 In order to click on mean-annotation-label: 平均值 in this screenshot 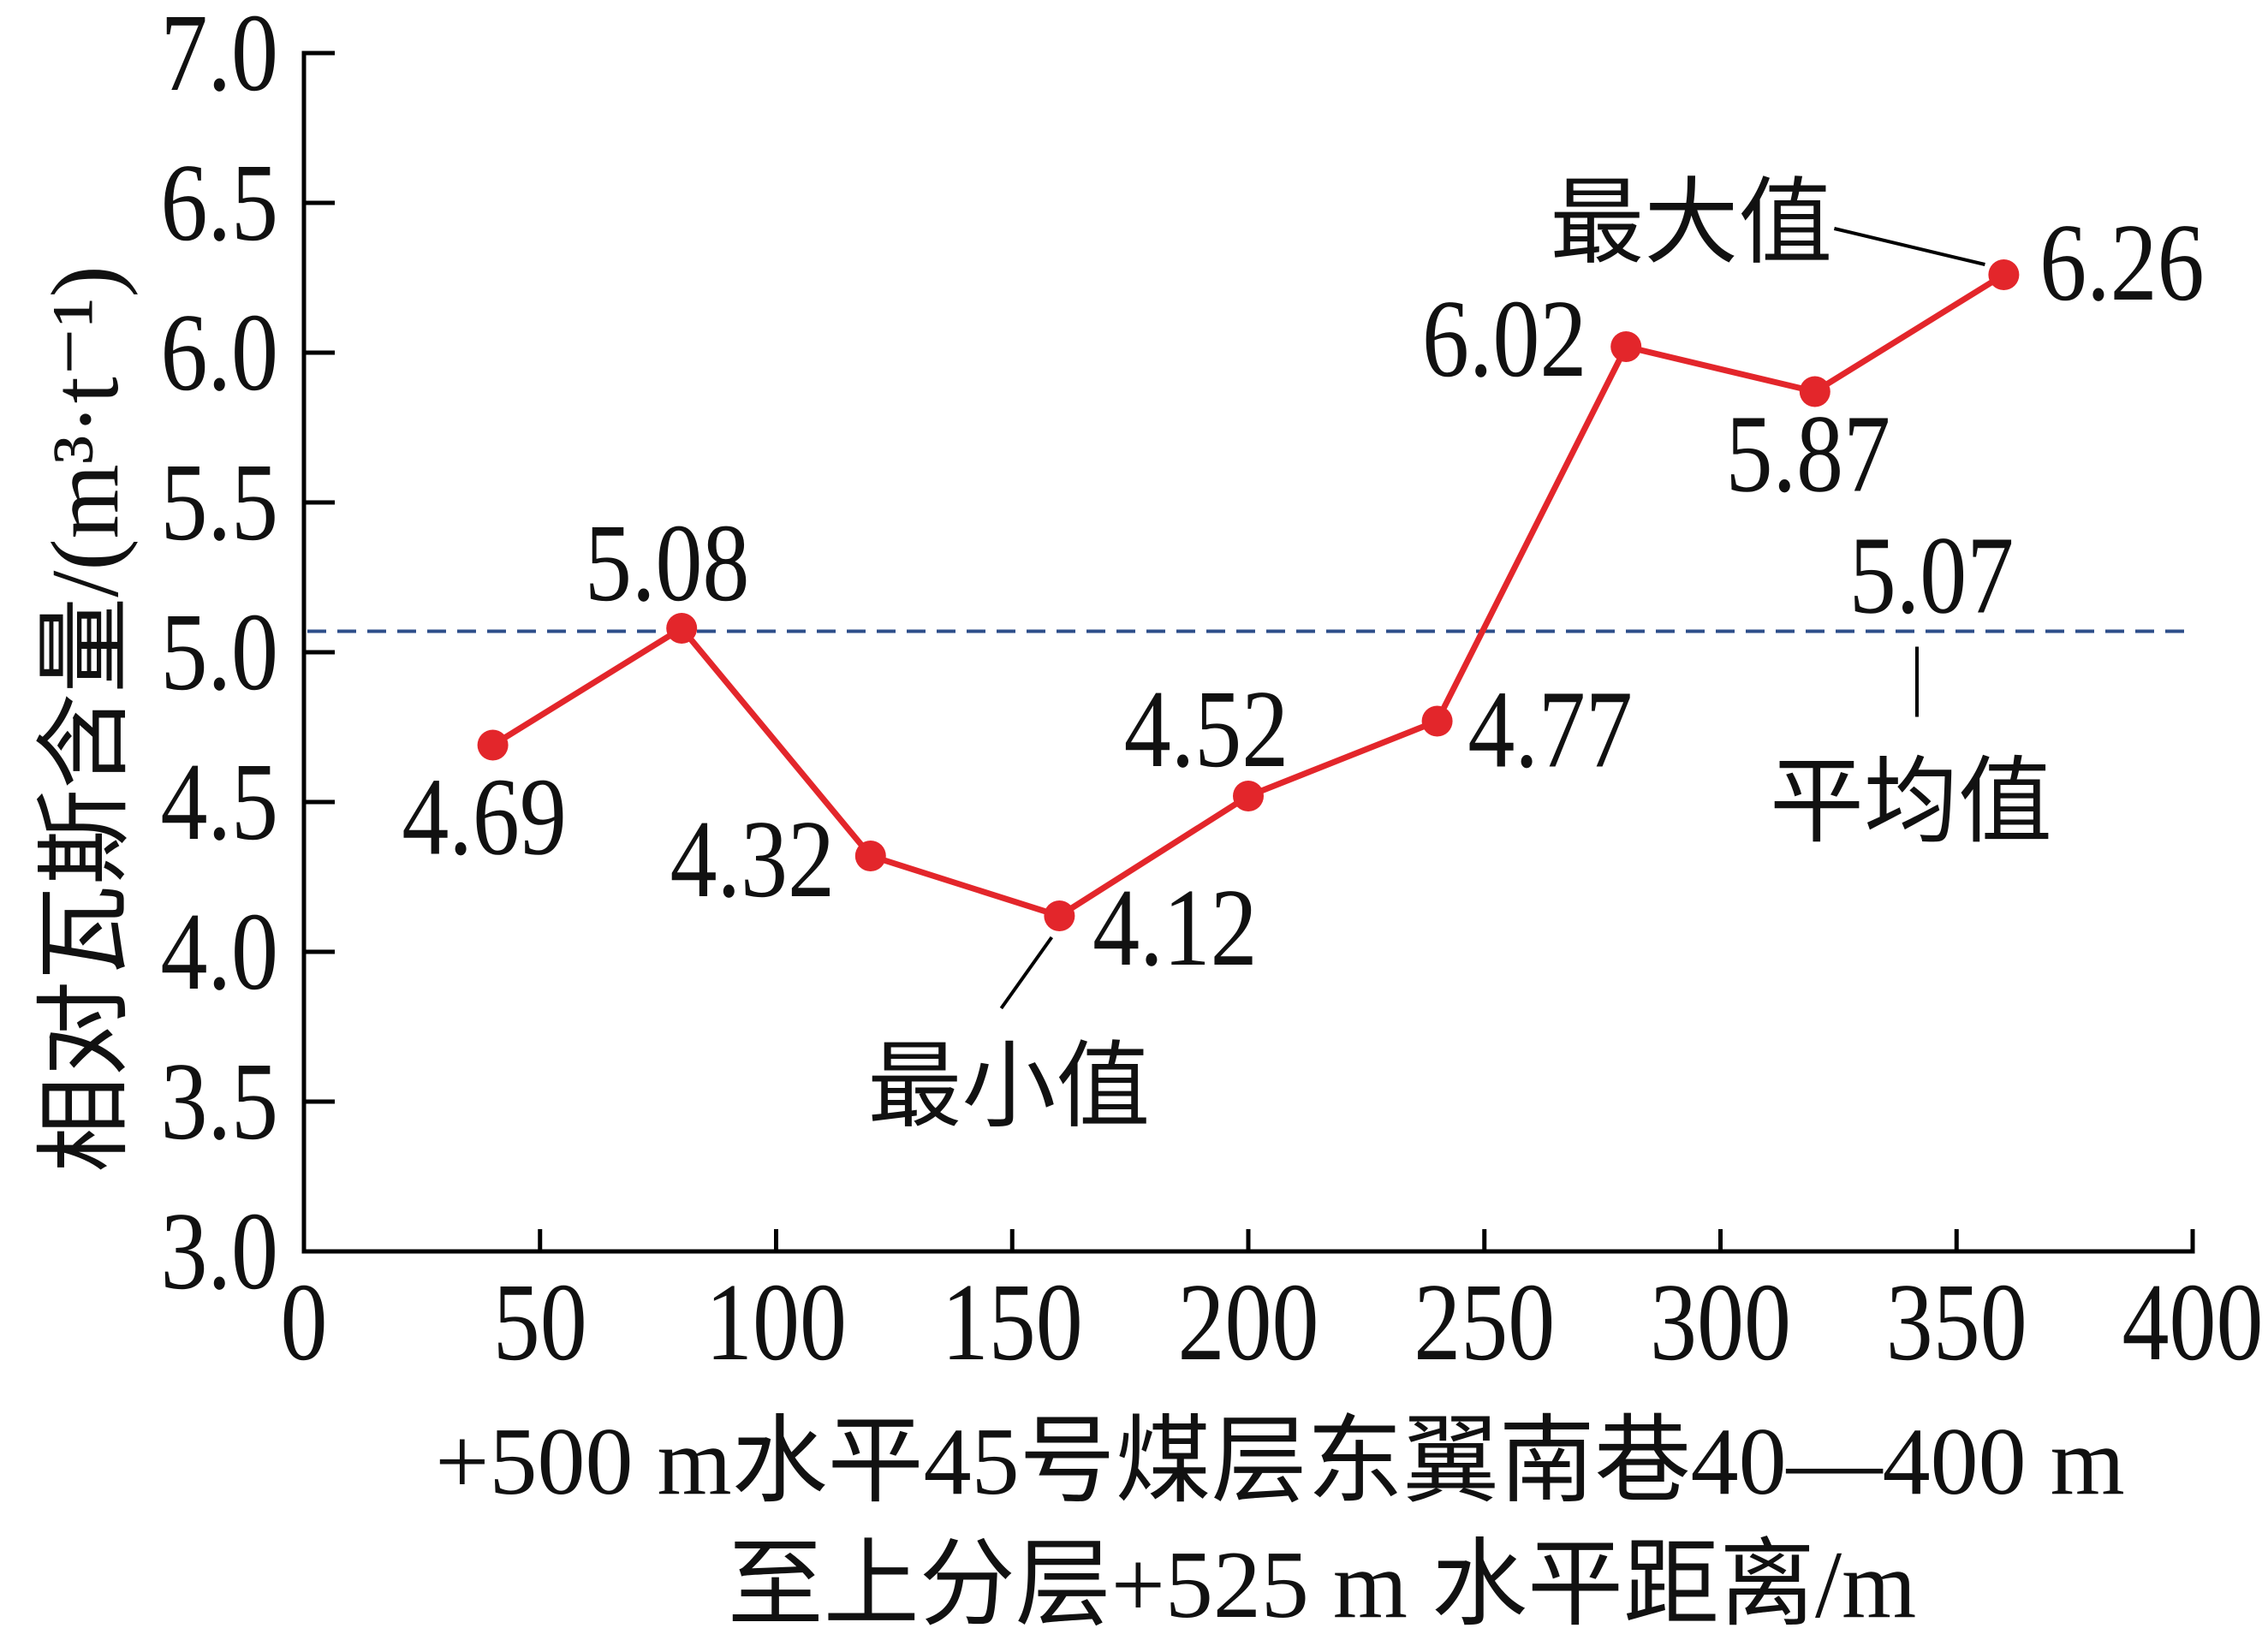, I will do `click(1911, 803)`.